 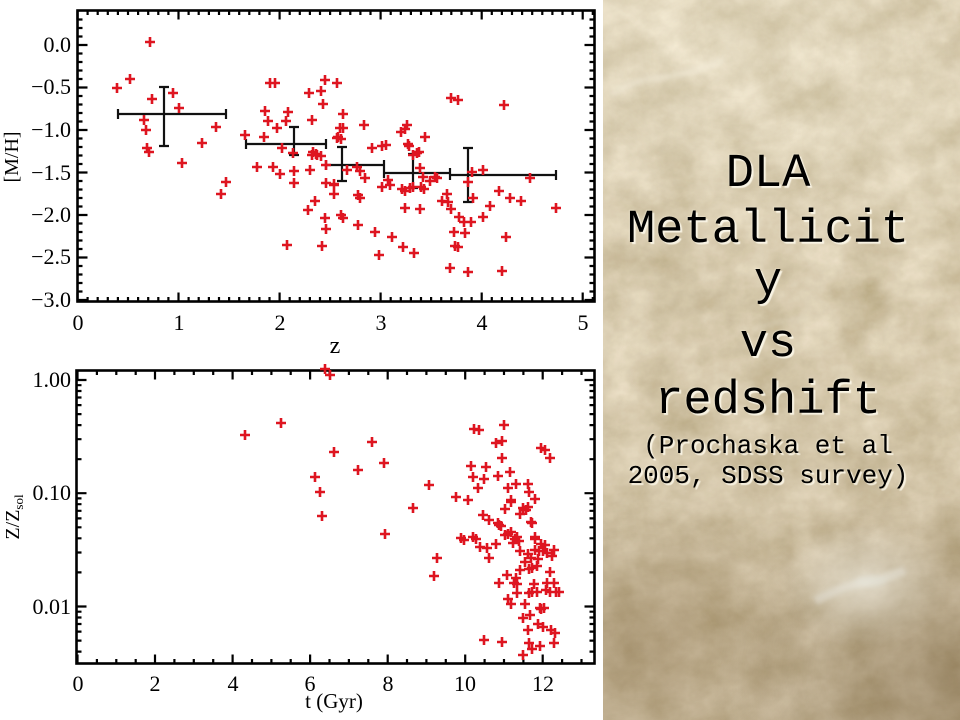 I want to click on svg-text: t (Gyr), so click(x=334, y=701).